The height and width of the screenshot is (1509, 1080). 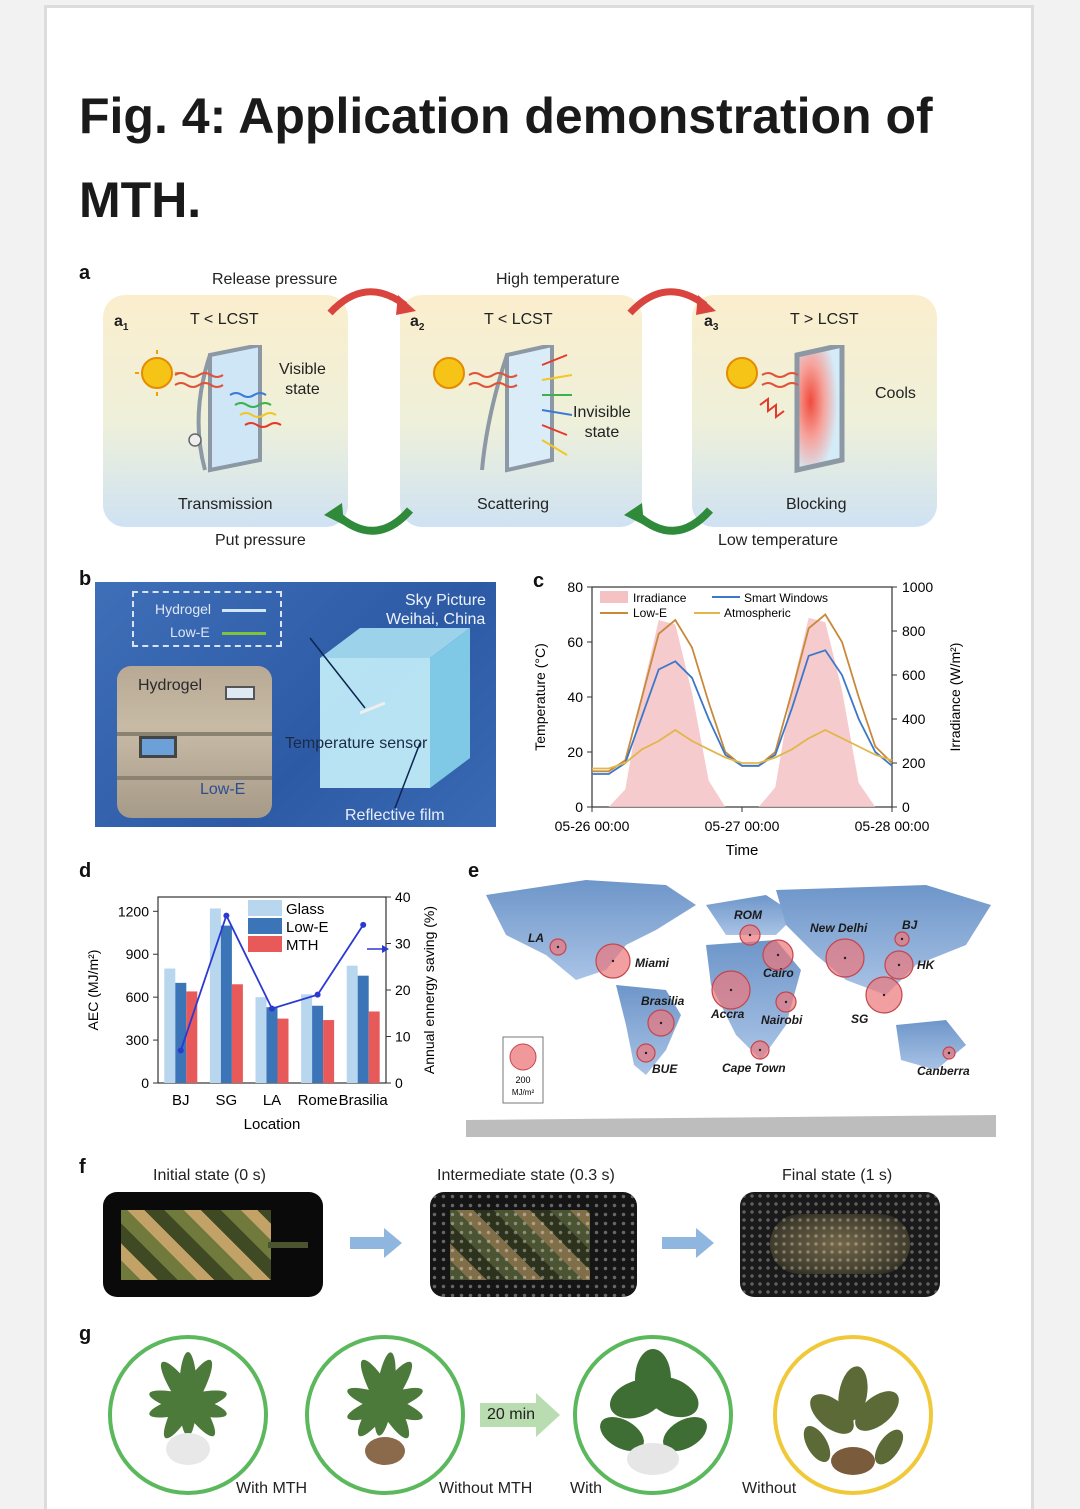 I want to click on city-label-bj: BJ, so click(x=910, y=925).